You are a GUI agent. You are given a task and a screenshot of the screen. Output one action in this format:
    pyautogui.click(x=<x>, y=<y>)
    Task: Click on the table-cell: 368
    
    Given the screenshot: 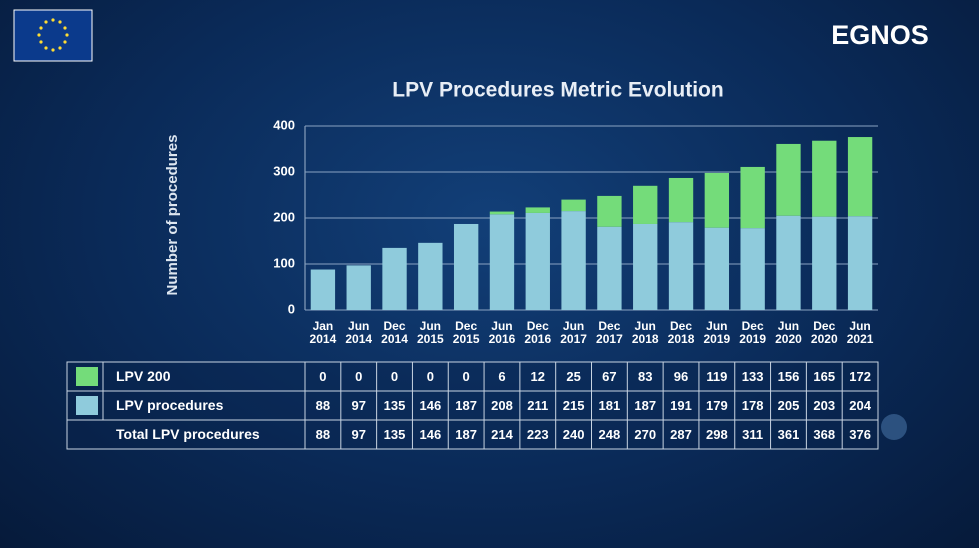 What is the action you would take?
    pyautogui.click(x=824, y=434)
    